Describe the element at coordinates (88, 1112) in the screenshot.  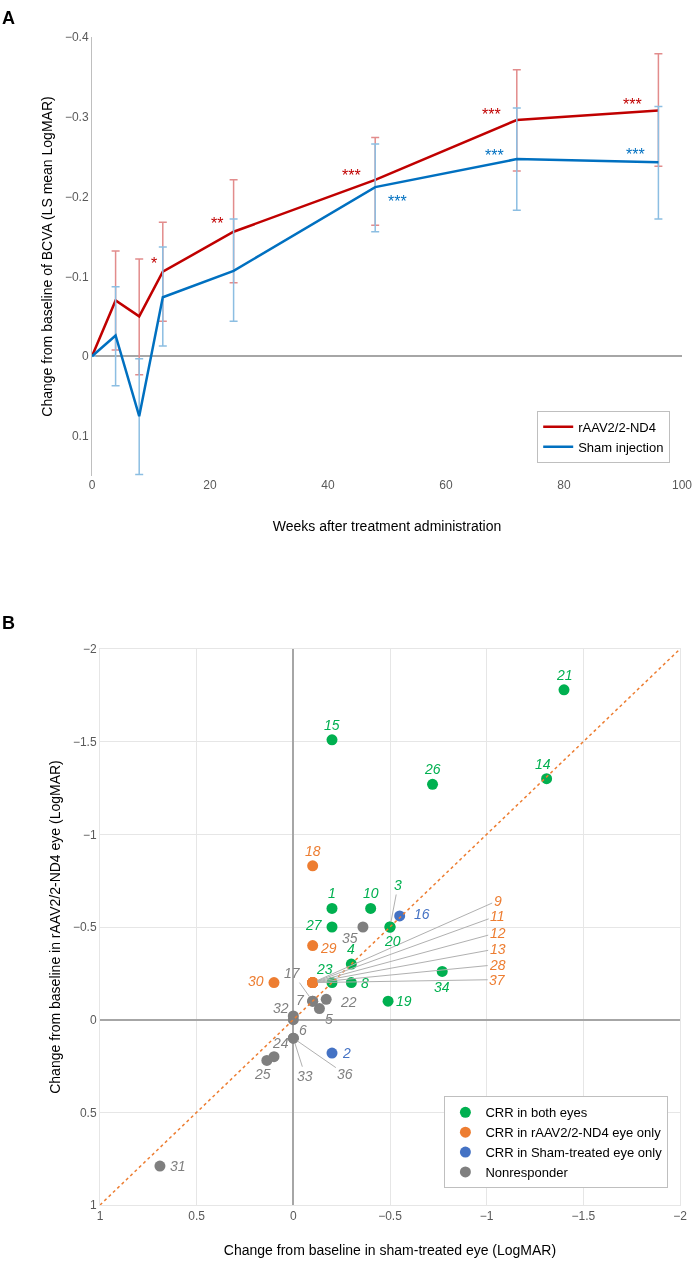
I see `y-tick-label: 0.5` at that location.